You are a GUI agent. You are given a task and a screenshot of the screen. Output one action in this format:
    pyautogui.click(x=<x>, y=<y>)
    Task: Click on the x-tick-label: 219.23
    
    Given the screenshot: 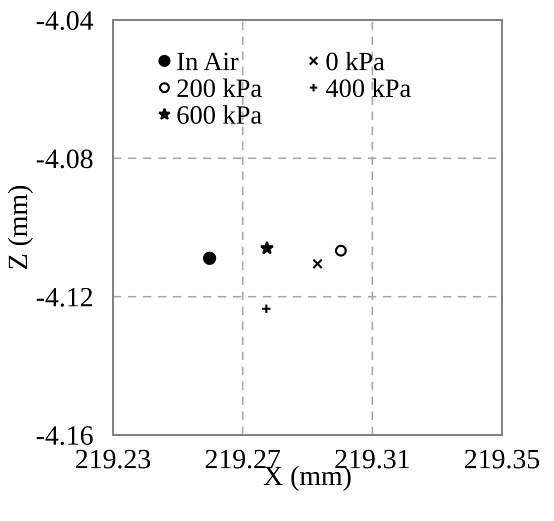 What is the action you would take?
    pyautogui.click(x=113, y=459)
    